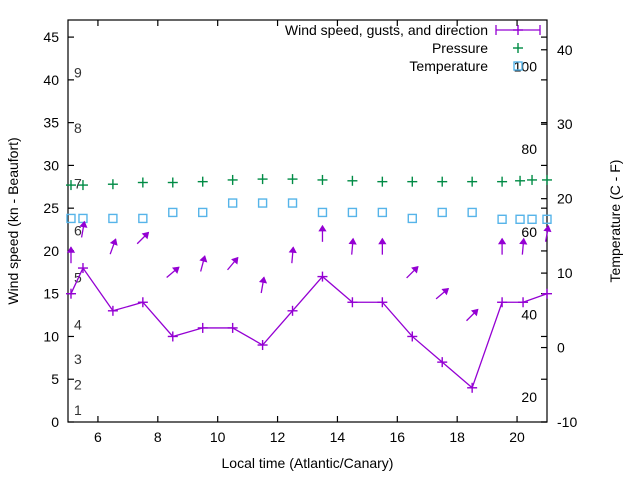  Describe the element at coordinates (398, 437) in the screenshot. I see `bottom-tick-label: 16` at that location.